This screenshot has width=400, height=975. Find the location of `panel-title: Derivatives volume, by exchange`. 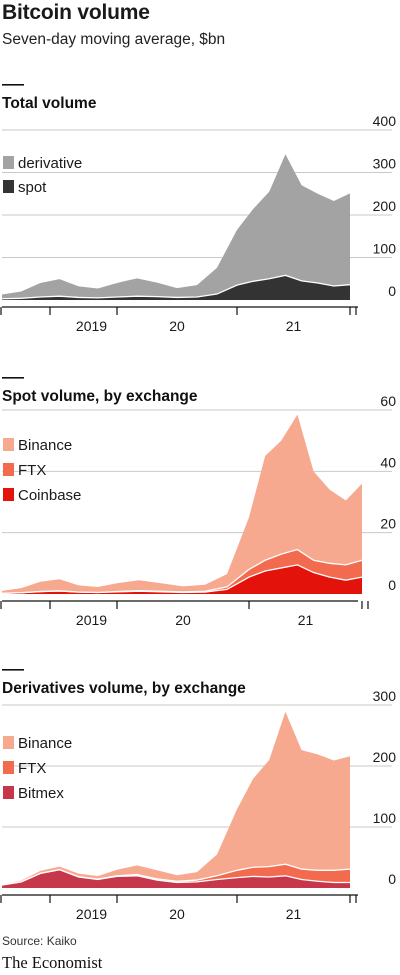

panel-title: Derivatives volume, by exchange is located at coordinates (124, 688).